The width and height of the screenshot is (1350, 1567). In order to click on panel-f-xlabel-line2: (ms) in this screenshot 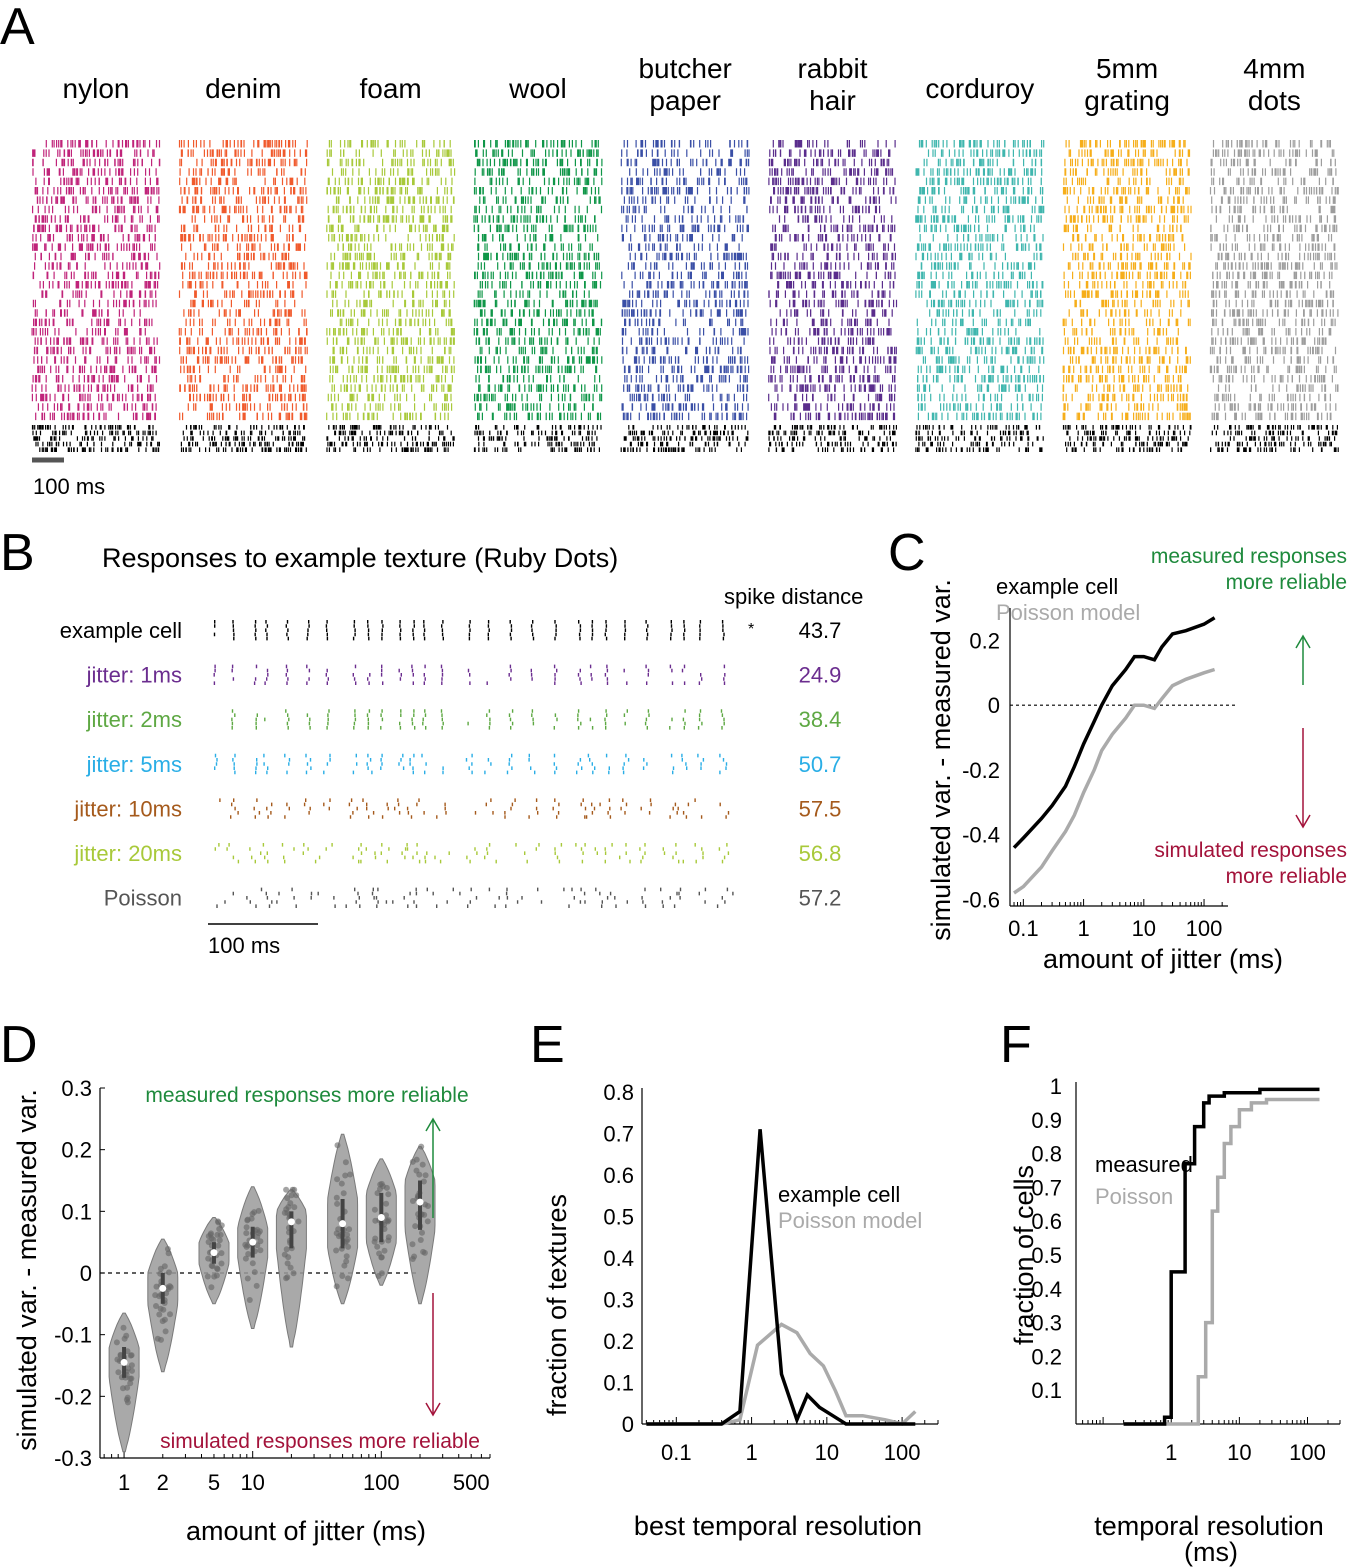, I will do `click(1211, 1552)`.